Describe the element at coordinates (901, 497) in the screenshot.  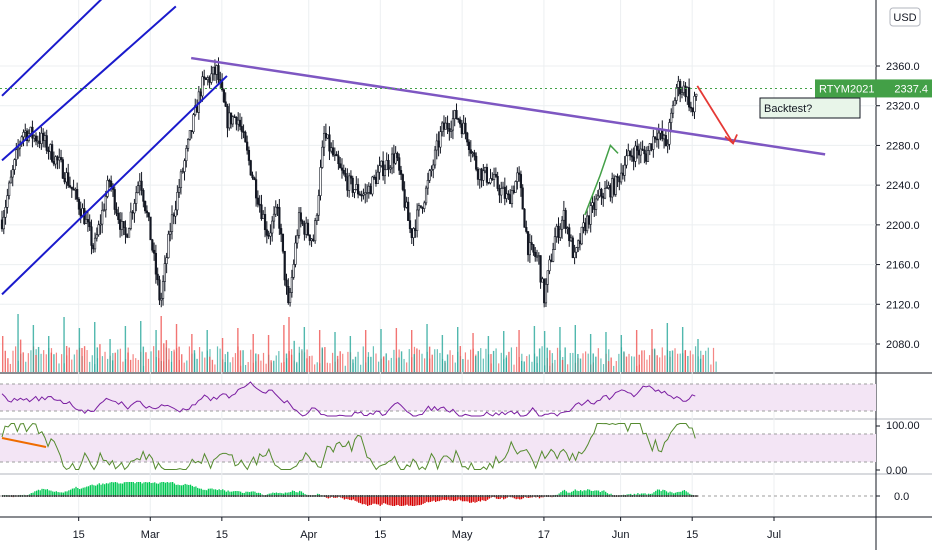
I see `histogram-tick-label: 0.0` at that location.